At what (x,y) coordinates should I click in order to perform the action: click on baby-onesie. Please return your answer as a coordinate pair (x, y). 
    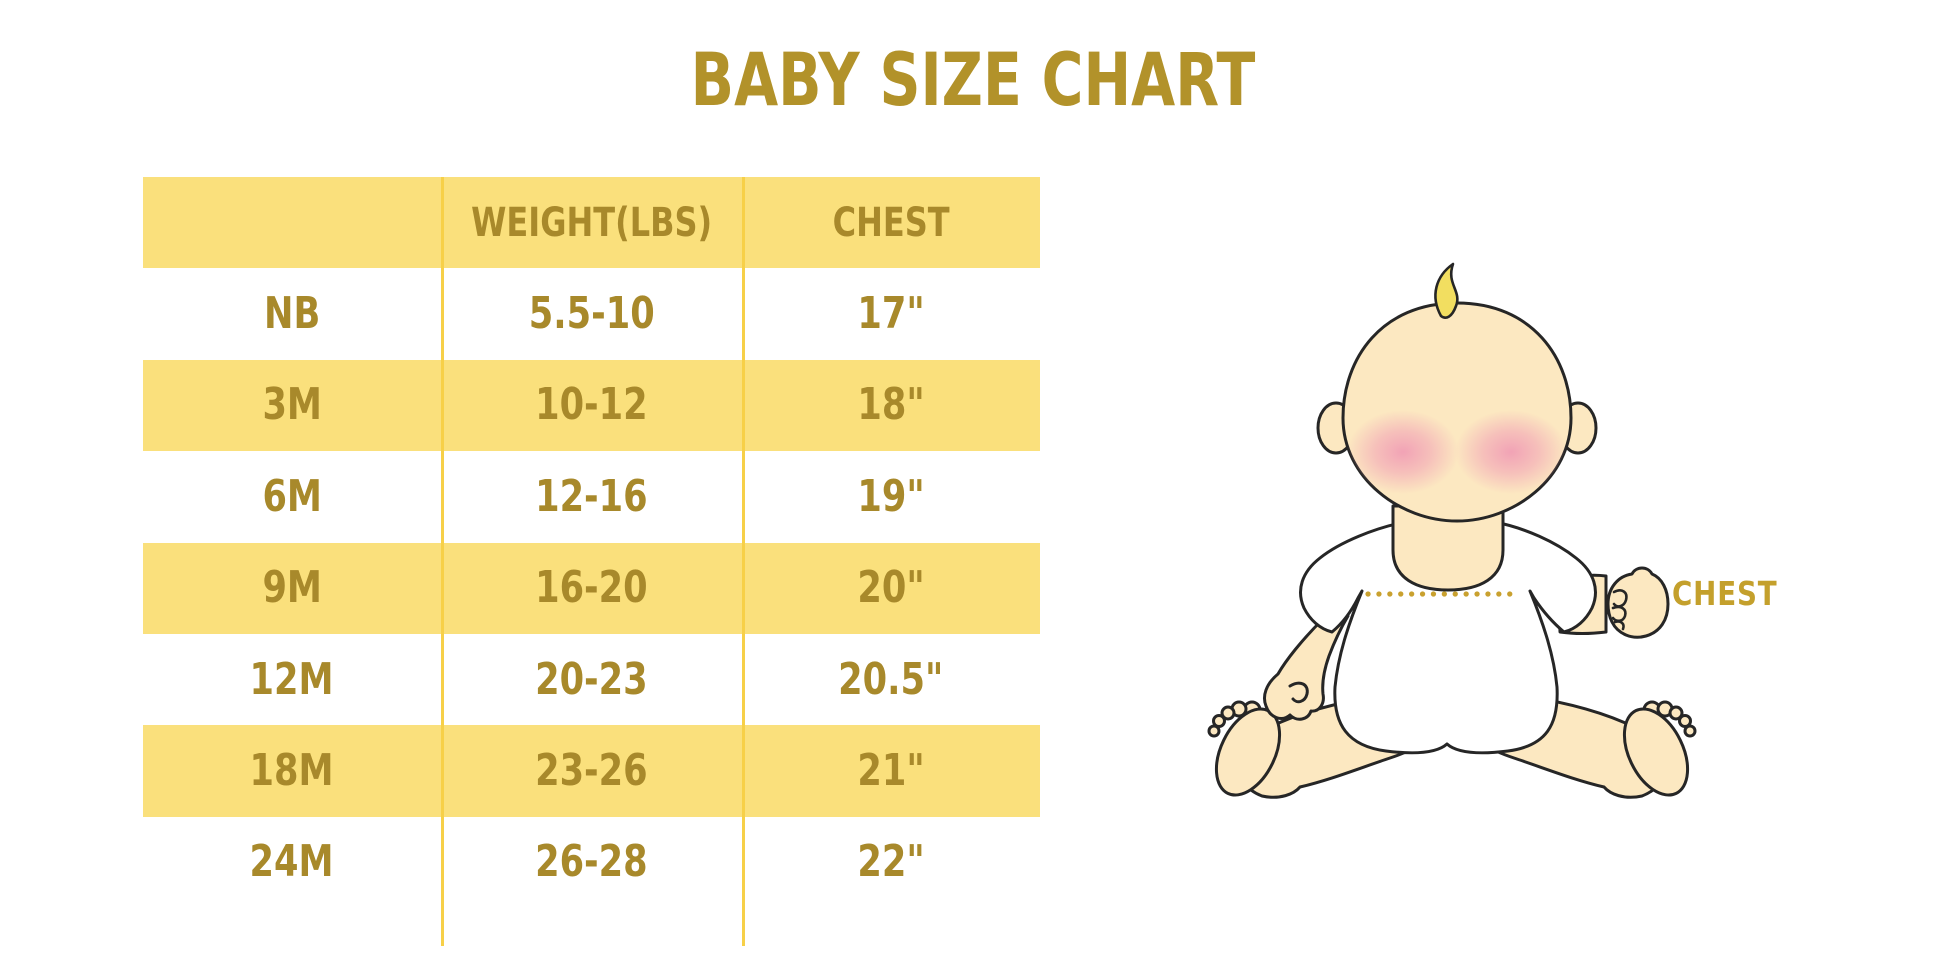
    Looking at the image, I should click on (1448, 635).